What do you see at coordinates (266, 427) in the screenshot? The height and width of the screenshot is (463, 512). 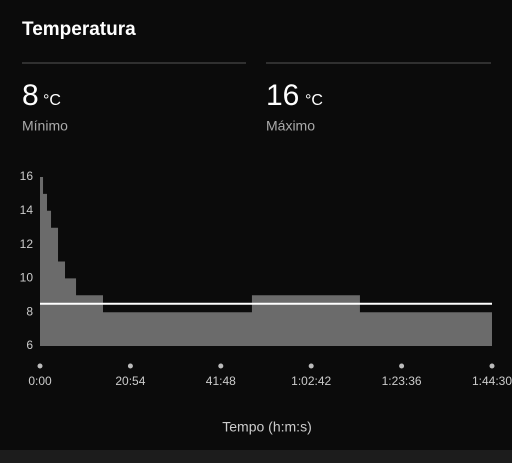 I see `x-axis-title: Tempo (h:m:s)` at bounding box center [266, 427].